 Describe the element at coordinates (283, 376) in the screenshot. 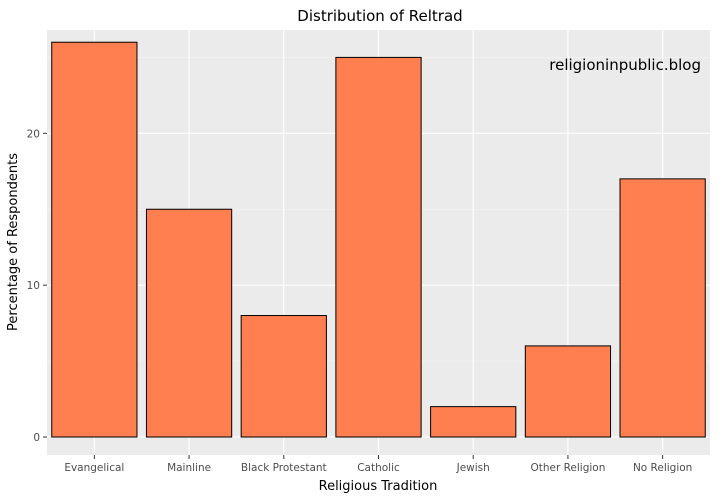

I see `bar-black-protestant` at that location.